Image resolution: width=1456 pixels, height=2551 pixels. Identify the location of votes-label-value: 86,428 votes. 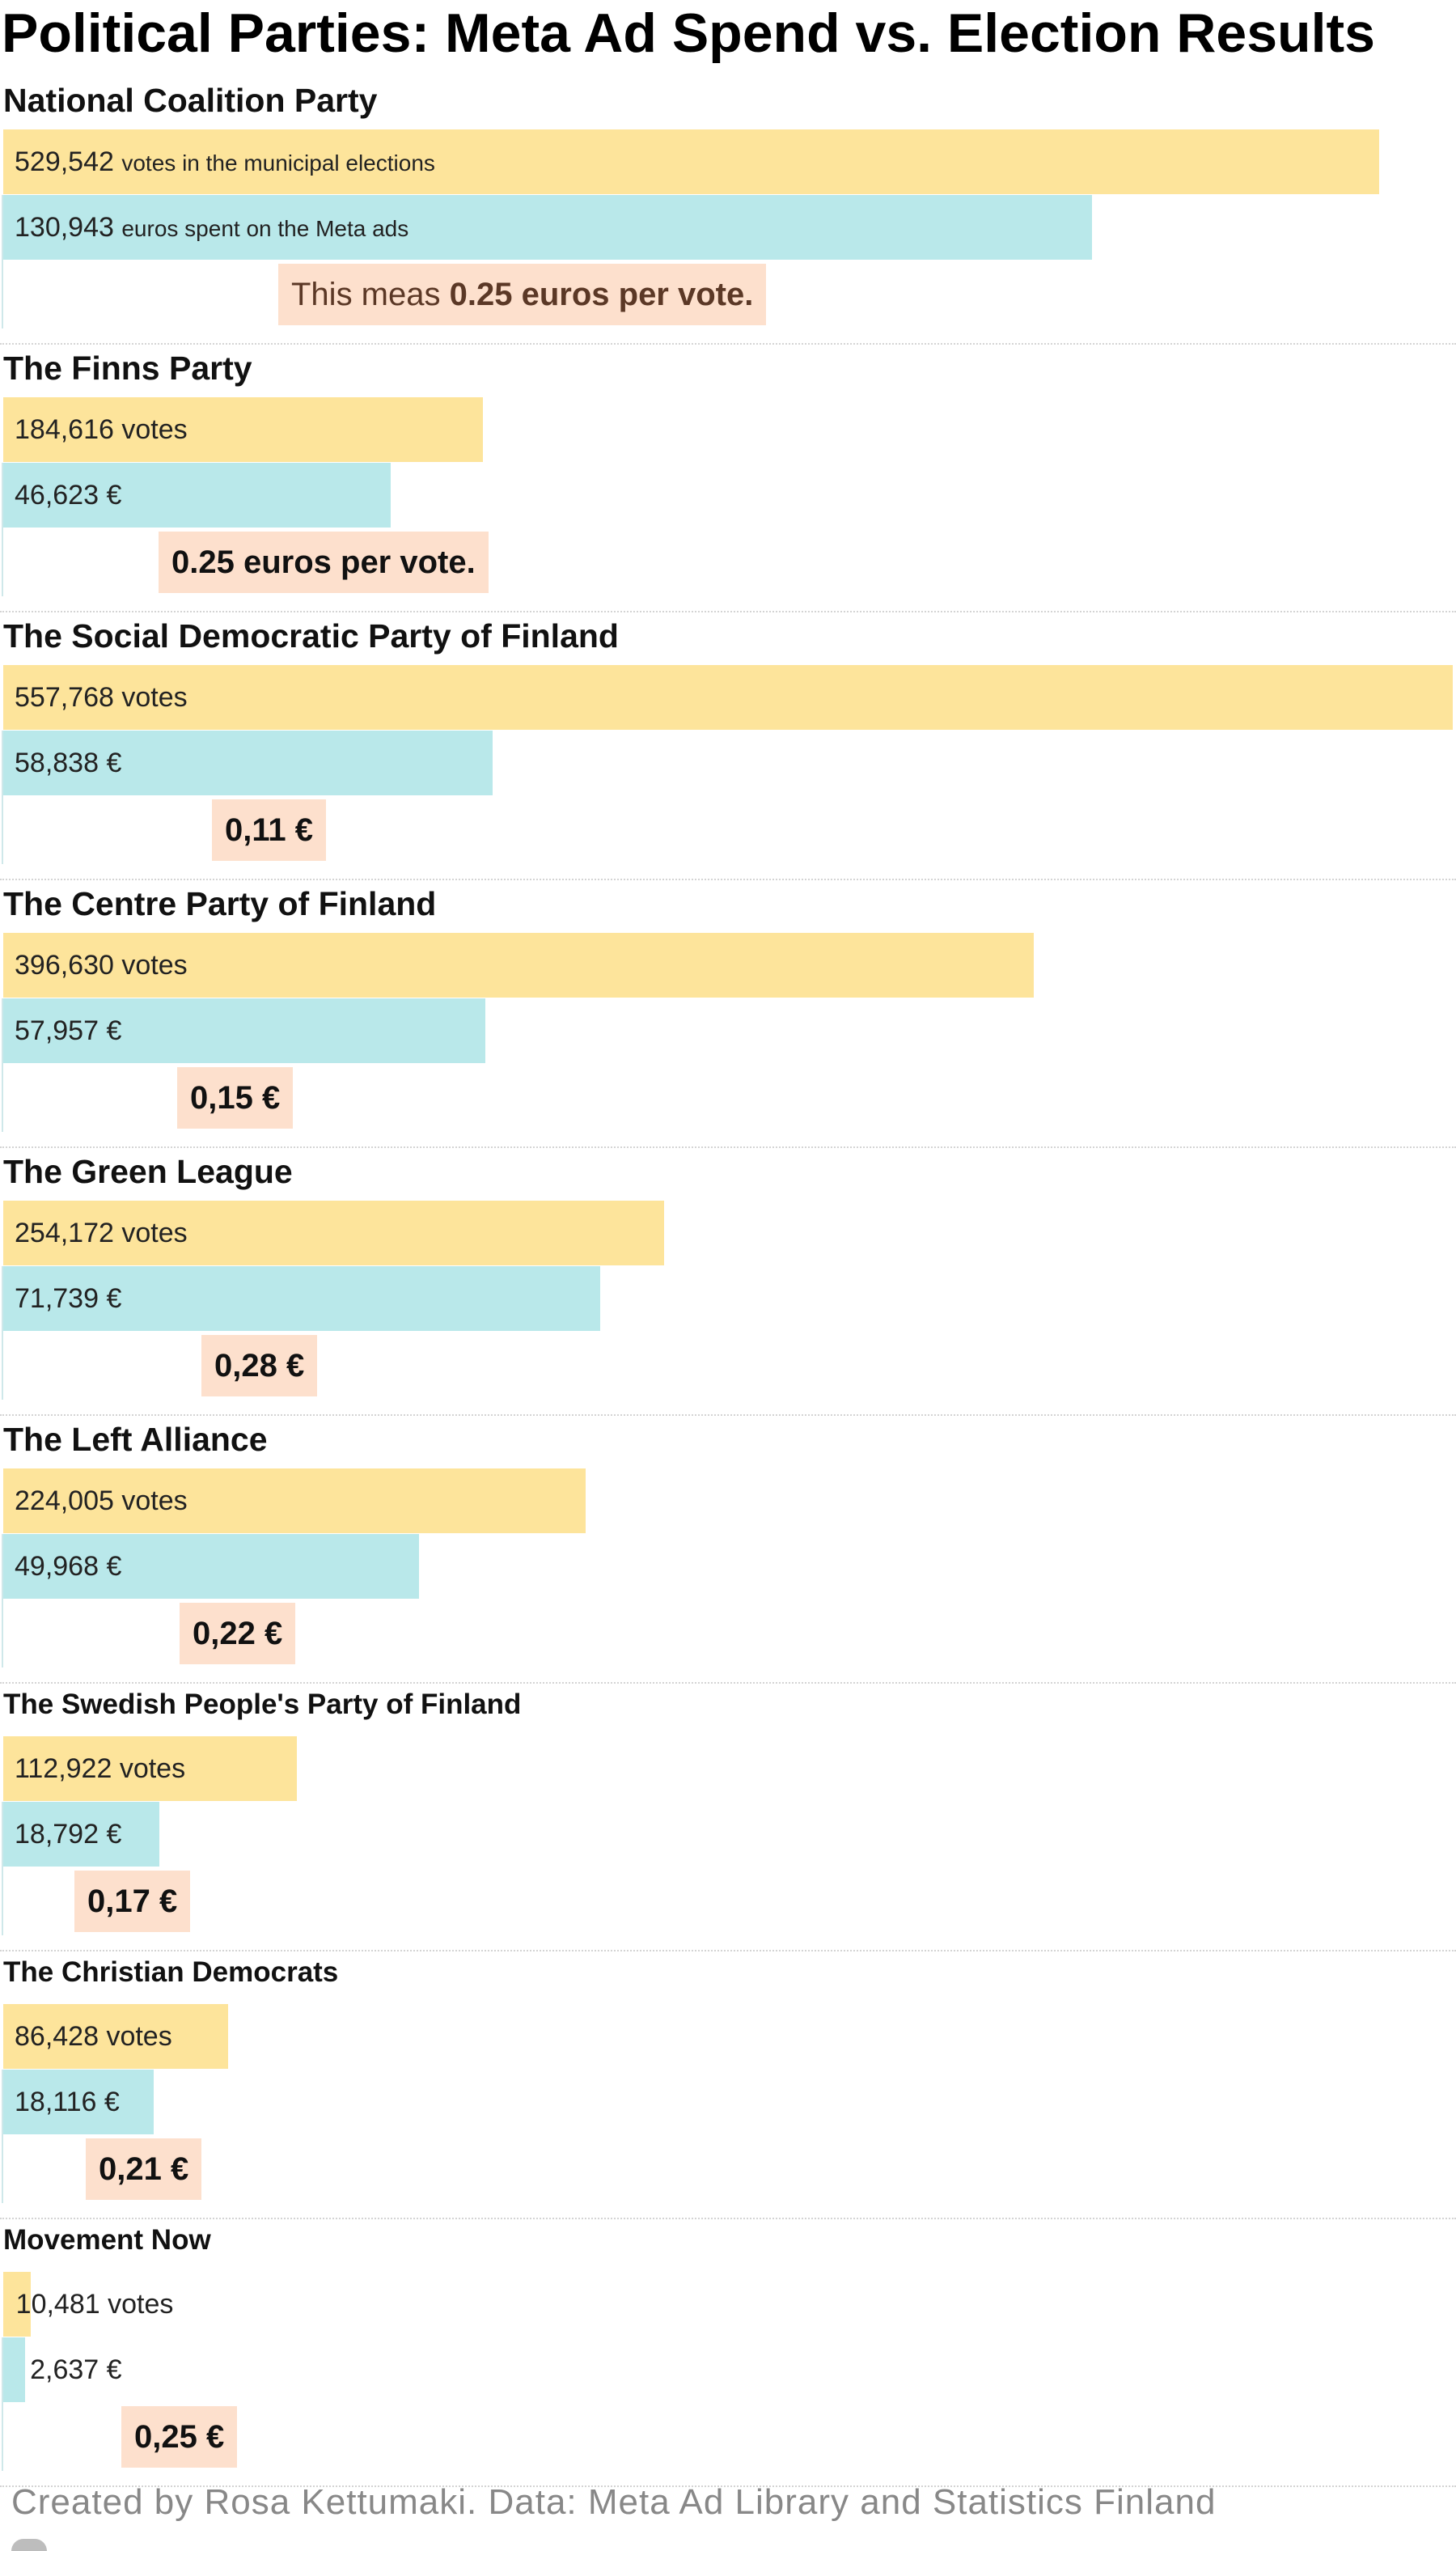
(93, 2036).